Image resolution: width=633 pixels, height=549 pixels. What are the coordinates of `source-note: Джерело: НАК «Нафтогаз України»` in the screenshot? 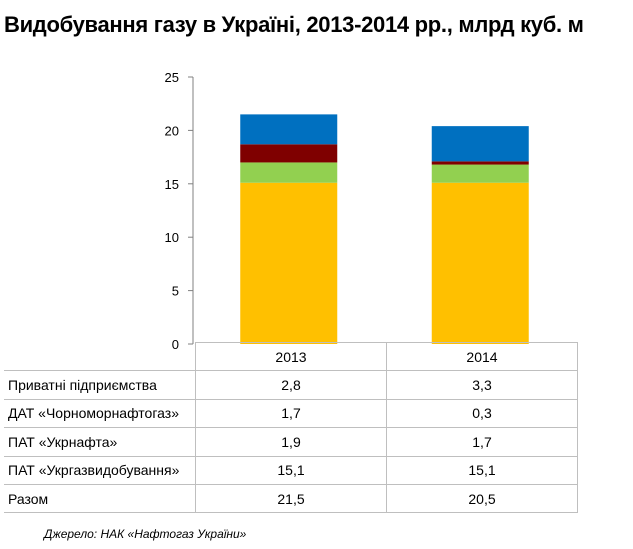 It's located at (145, 534).